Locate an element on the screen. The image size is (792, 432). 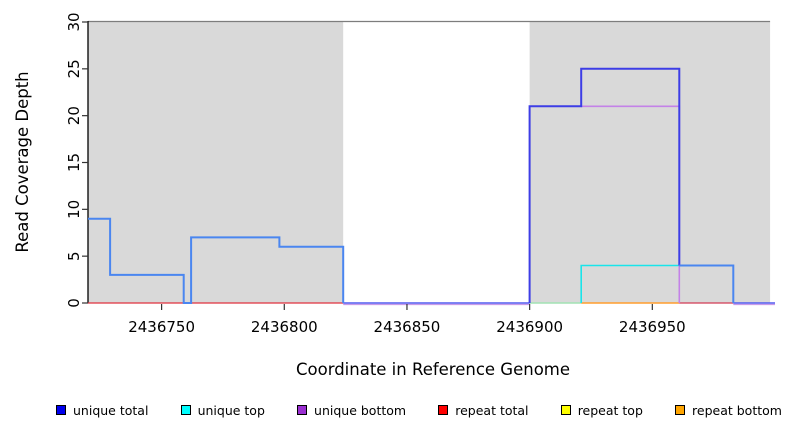
x-tick-label: 2436950 is located at coordinates (652, 327).